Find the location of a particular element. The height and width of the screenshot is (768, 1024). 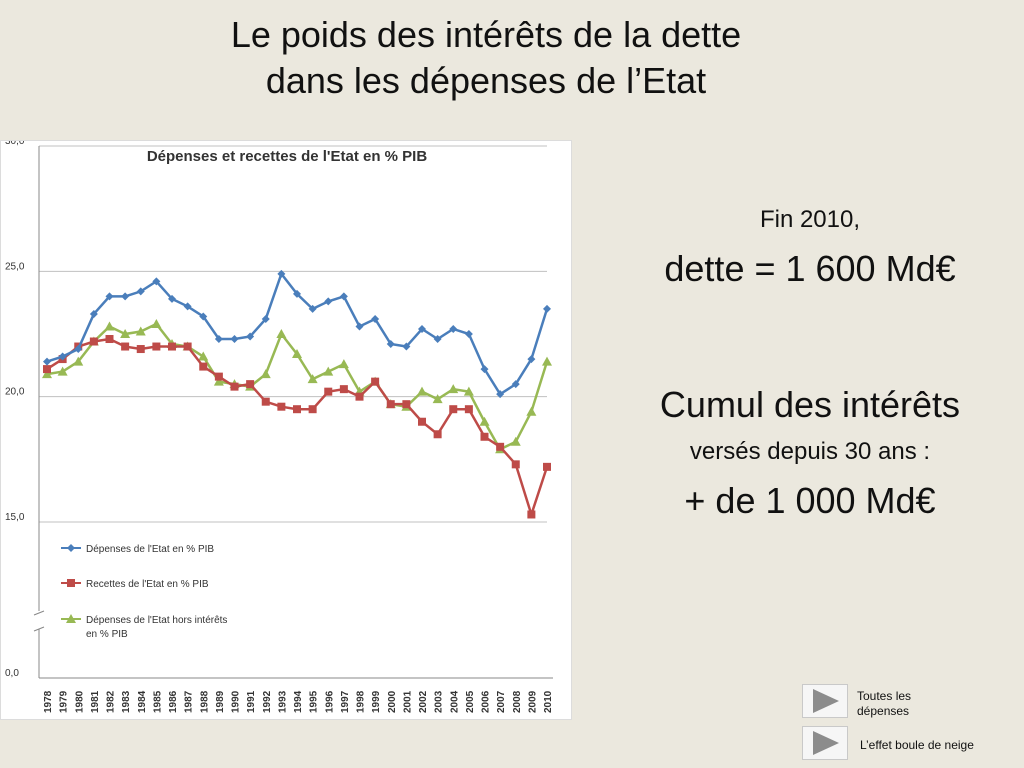

x-tick-label: 1997 is located at coordinates (345, 701).